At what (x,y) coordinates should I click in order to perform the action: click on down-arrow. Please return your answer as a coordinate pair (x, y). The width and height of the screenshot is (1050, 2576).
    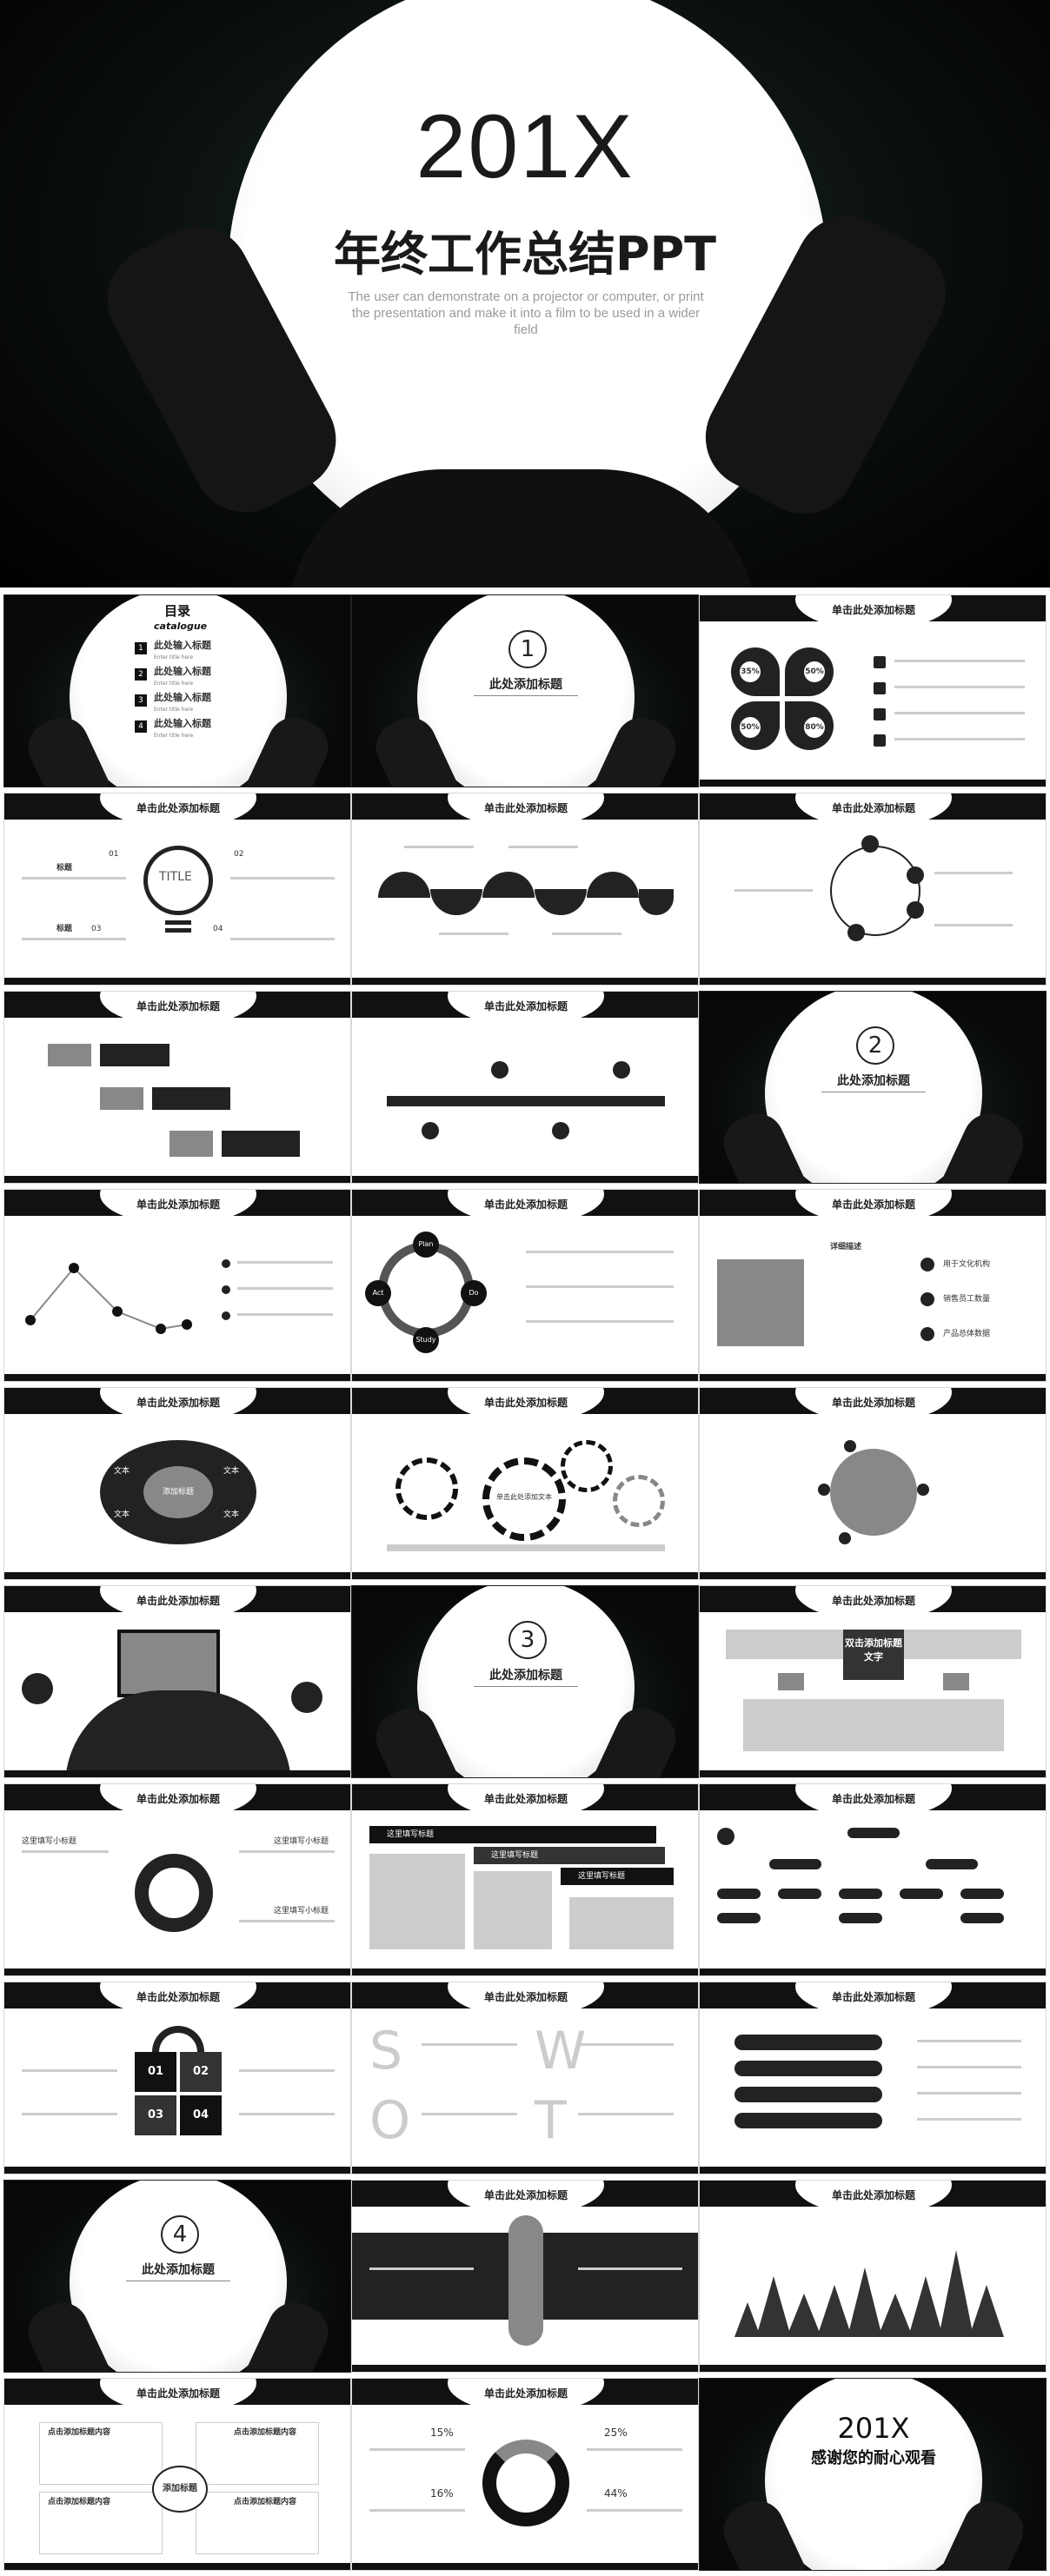
    Looking at the image, I should click on (791, 1681).